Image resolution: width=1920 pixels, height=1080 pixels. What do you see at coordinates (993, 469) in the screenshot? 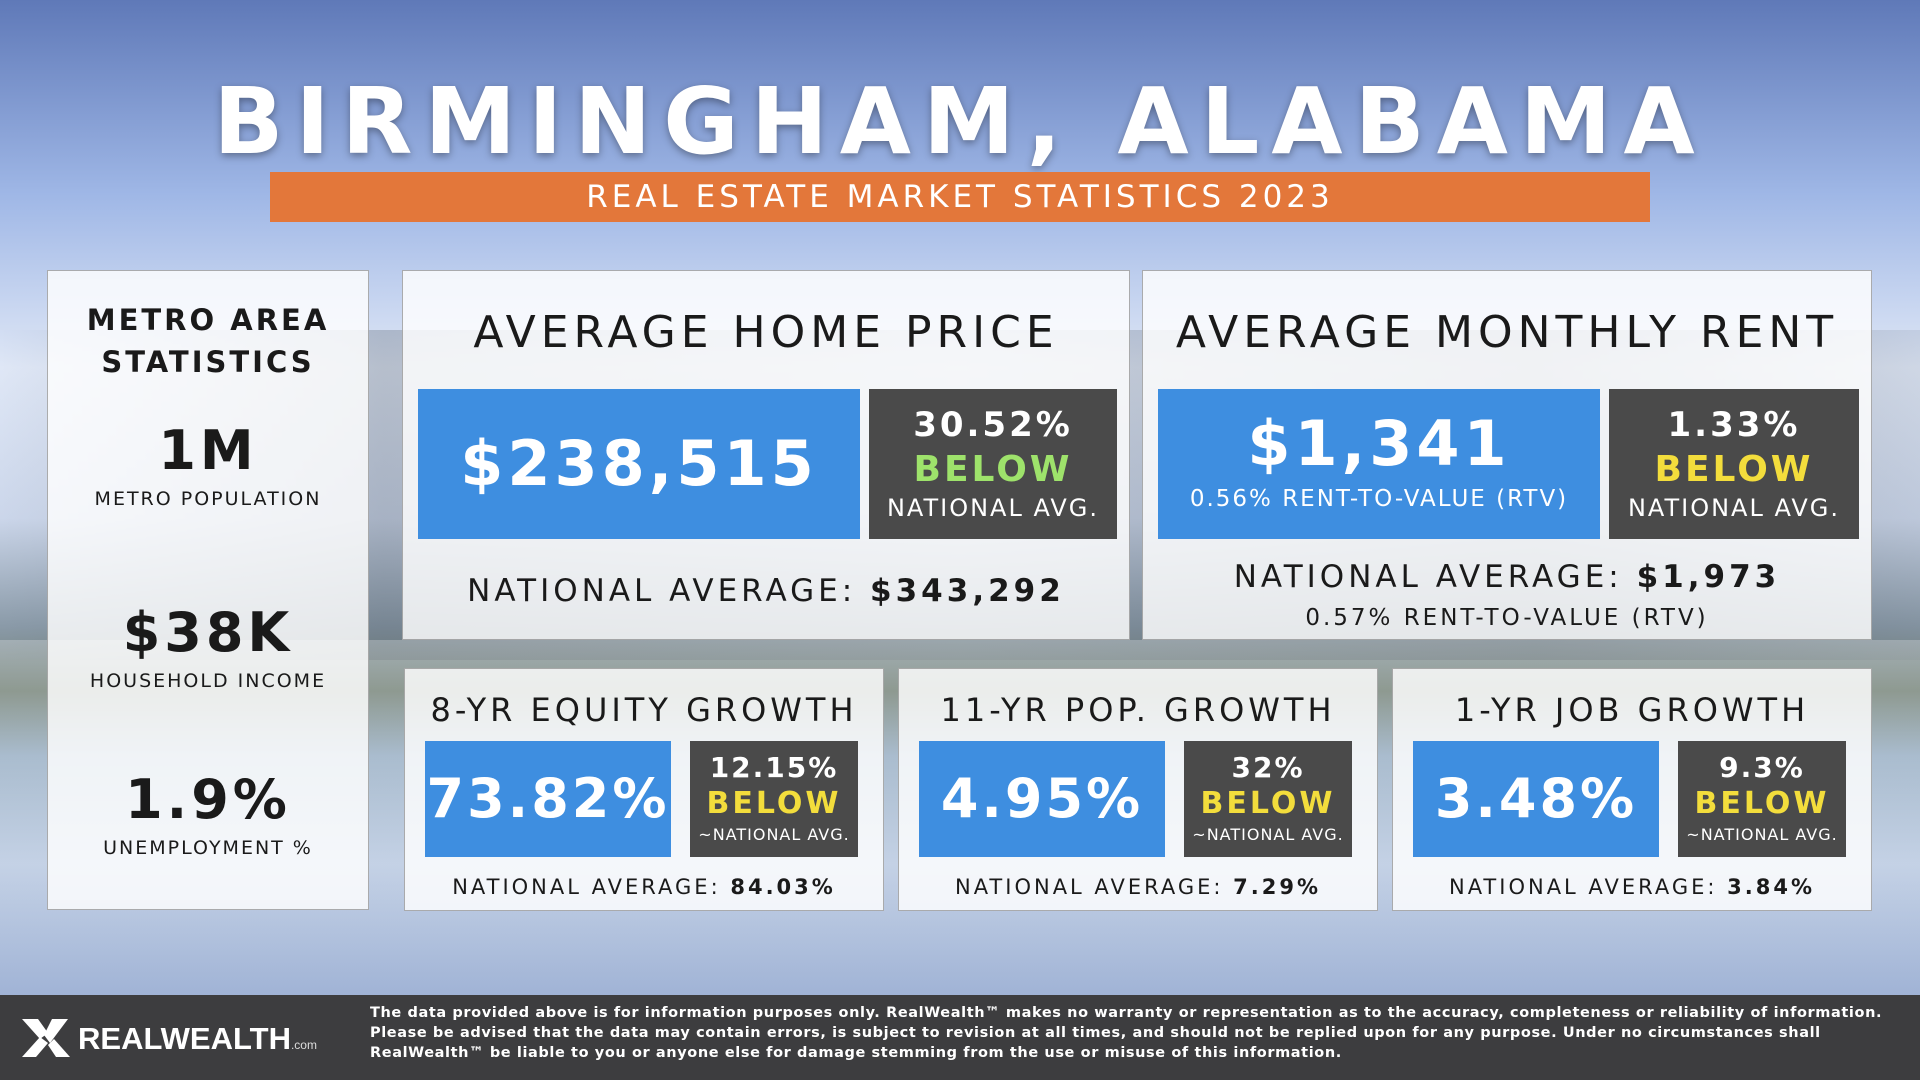
I see `home-price-diff-word: BELOW` at bounding box center [993, 469].